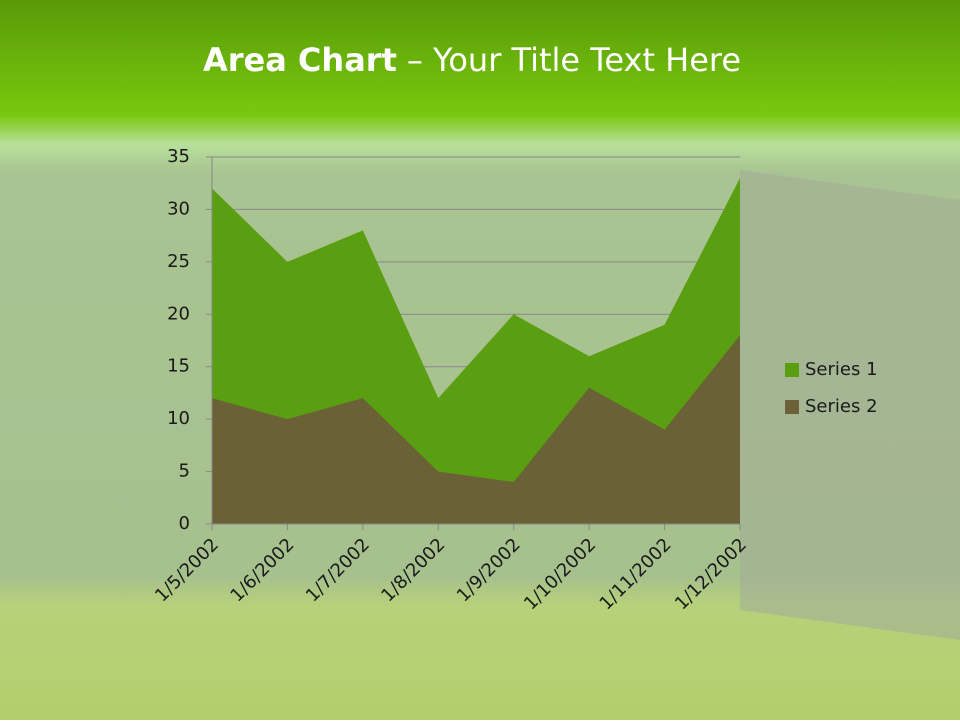  What do you see at coordinates (178, 418) in the screenshot?
I see `y-tick-label: 10` at bounding box center [178, 418].